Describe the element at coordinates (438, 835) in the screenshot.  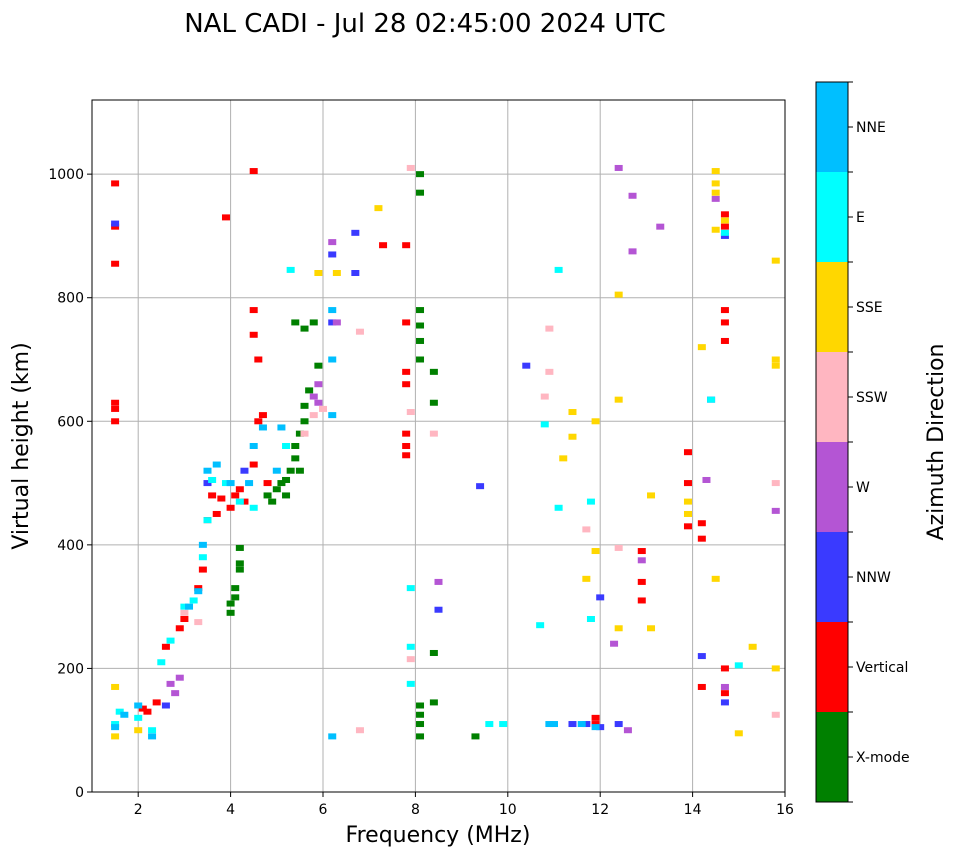
I see `x-axis-label: Frequency (MHz)` at that location.